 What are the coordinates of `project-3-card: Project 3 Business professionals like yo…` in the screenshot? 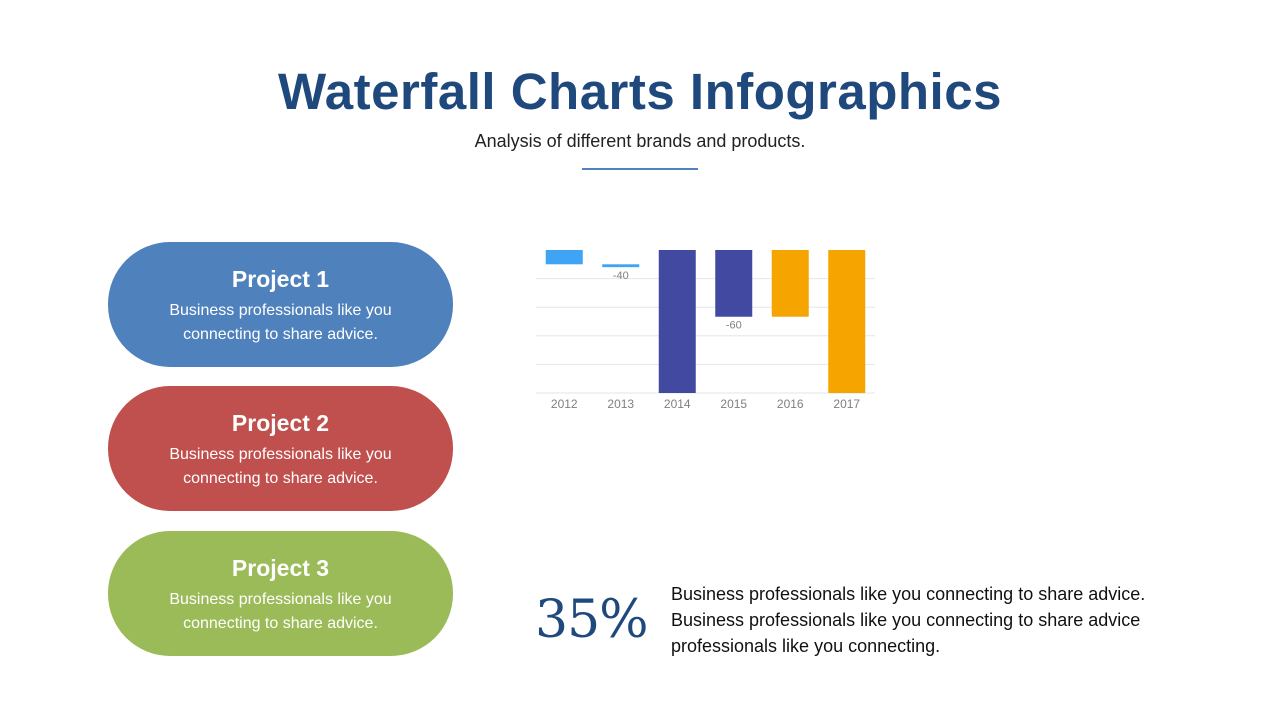 It's located at (280, 593).